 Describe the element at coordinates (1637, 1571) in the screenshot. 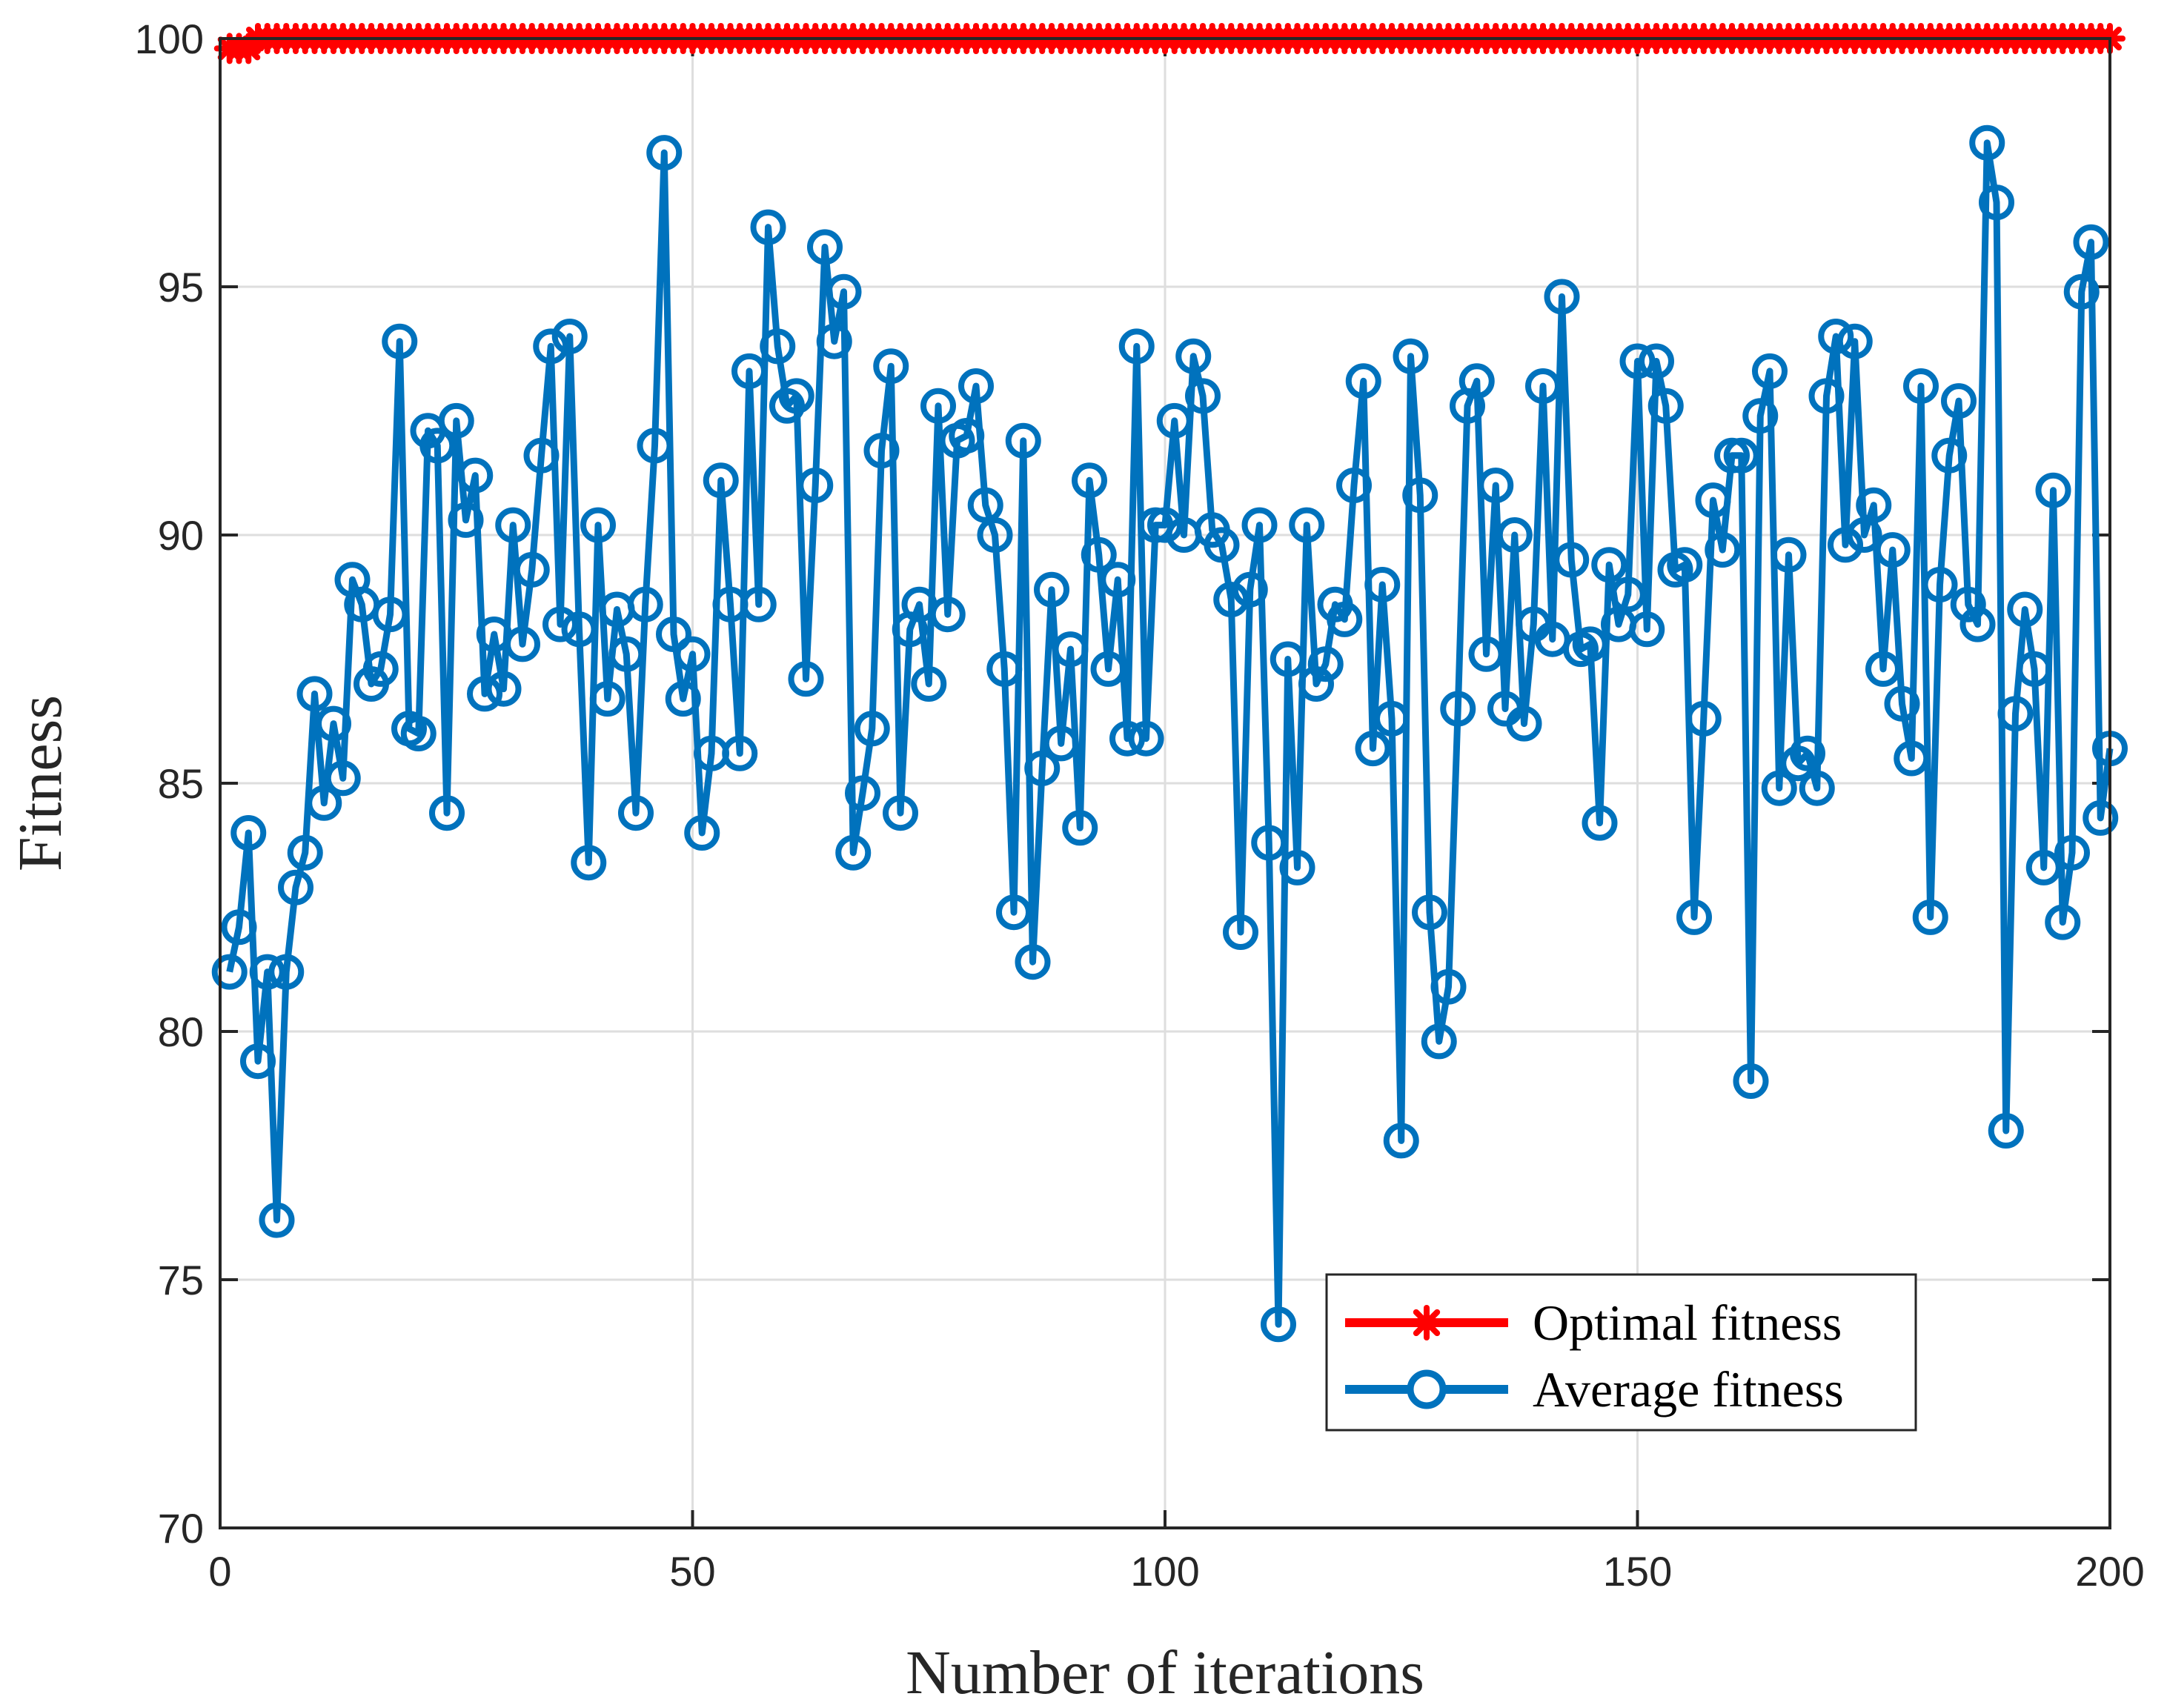

I see `x-tick-label: 150` at that location.